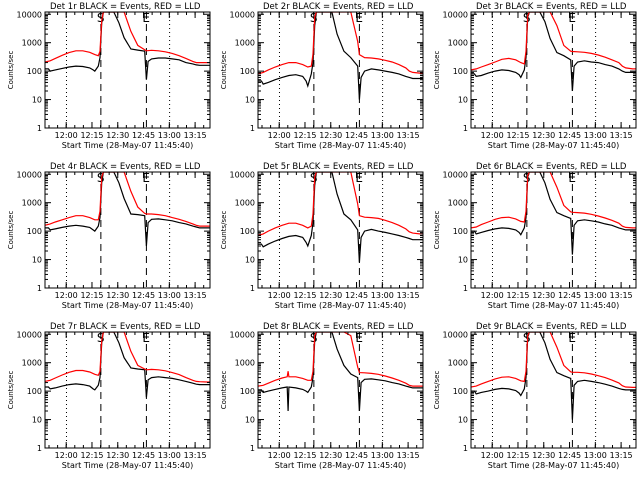 This screenshot has width=640, height=480. I want to click on panel-title: Det 3r BLACK = Events, RED = LLD, so click(551, 7).